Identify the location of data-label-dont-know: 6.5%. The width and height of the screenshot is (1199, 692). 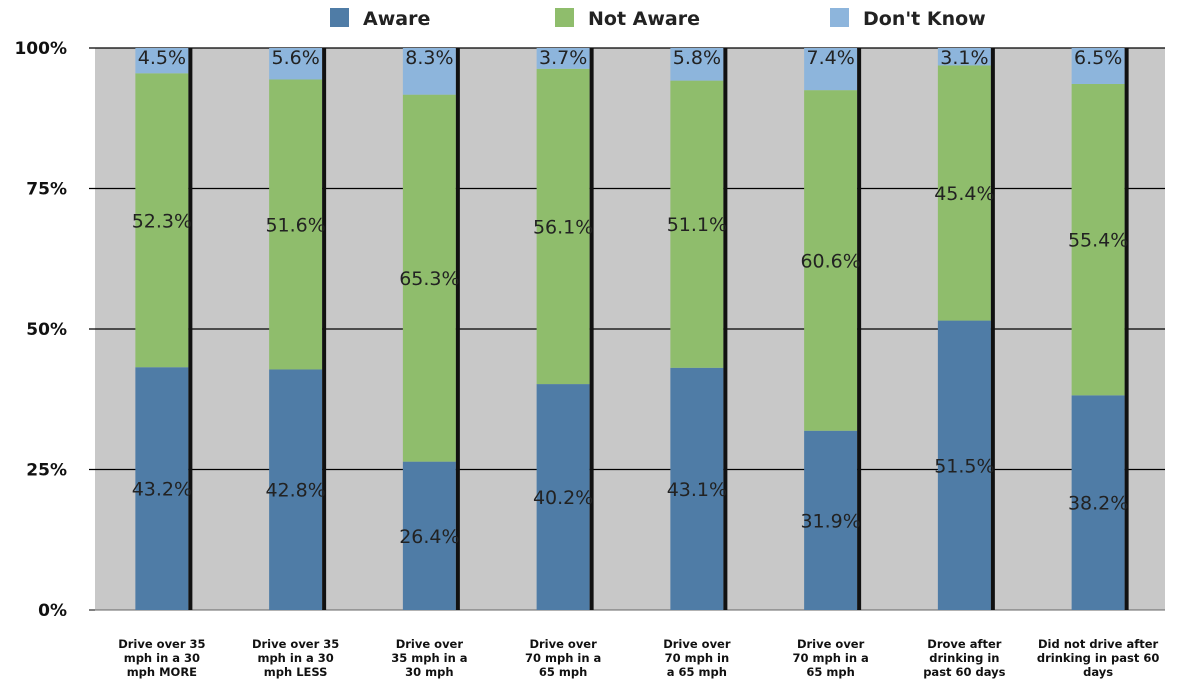
(1098, 58).